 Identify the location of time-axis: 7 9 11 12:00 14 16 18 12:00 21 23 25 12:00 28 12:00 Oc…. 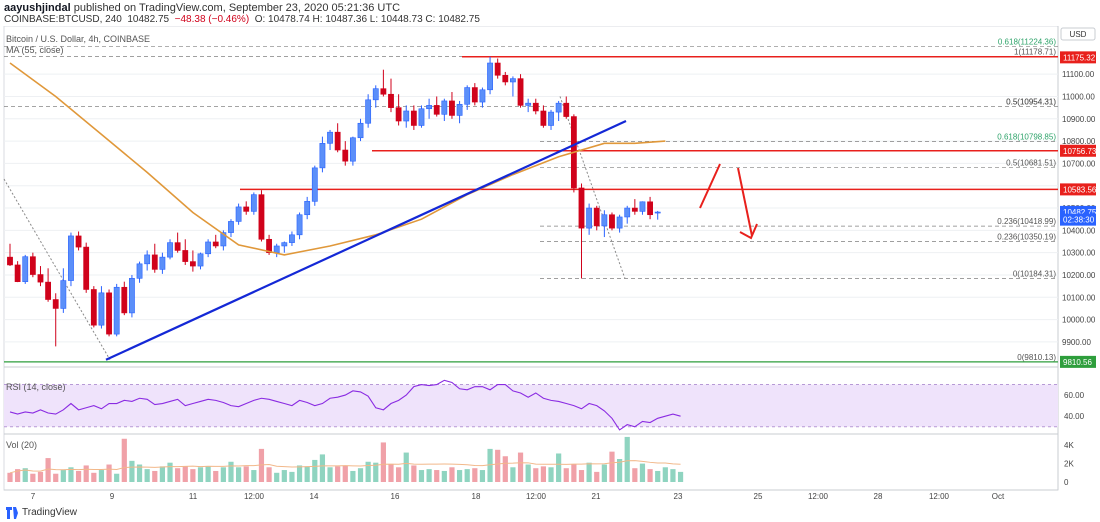
(531, 495).